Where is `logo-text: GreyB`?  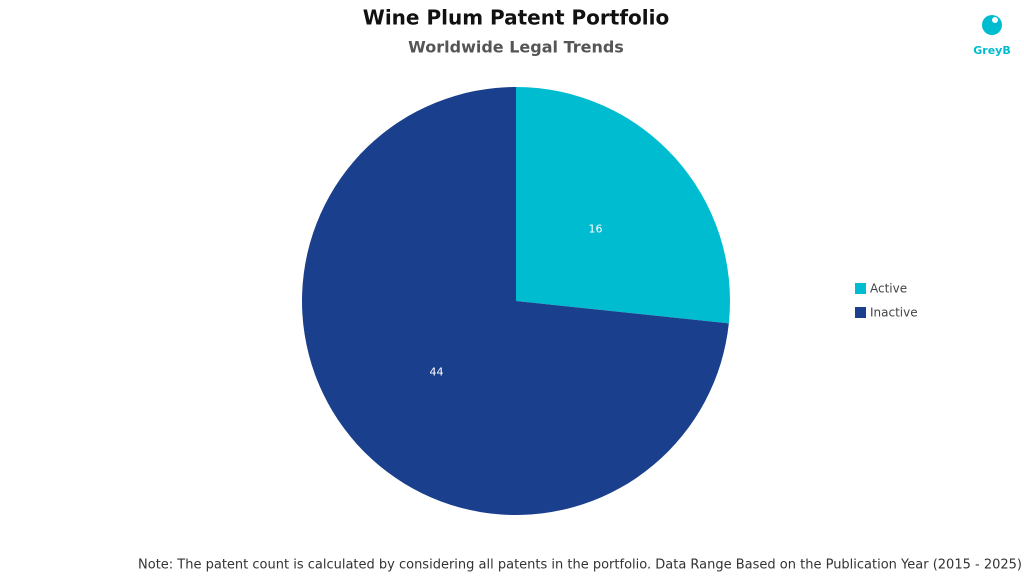 logo-text: GreyB is located at coordinates (991, 50).